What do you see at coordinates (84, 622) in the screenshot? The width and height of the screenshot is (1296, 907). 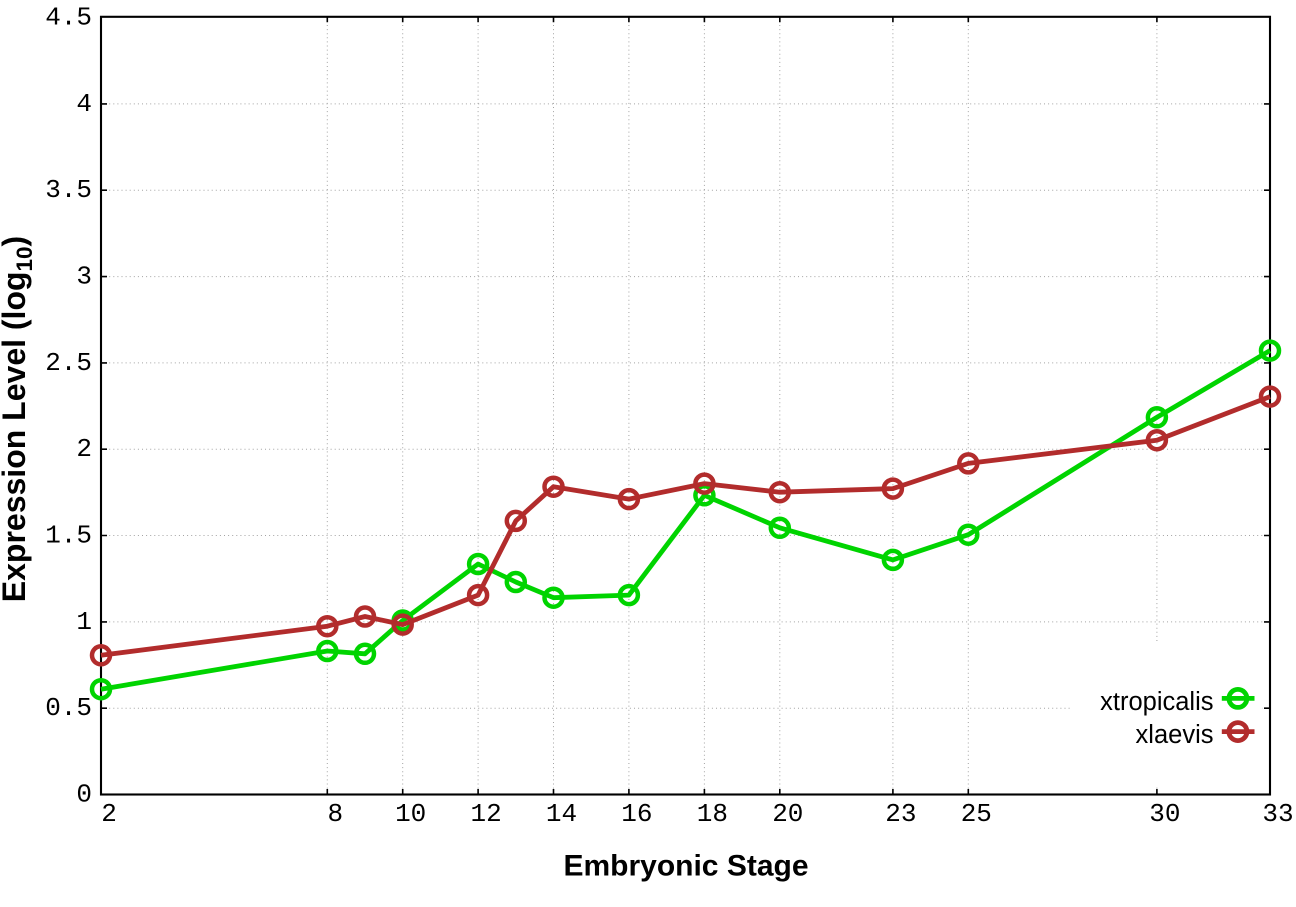 I see `svg-text: 1` at bounding box center [84, 622].